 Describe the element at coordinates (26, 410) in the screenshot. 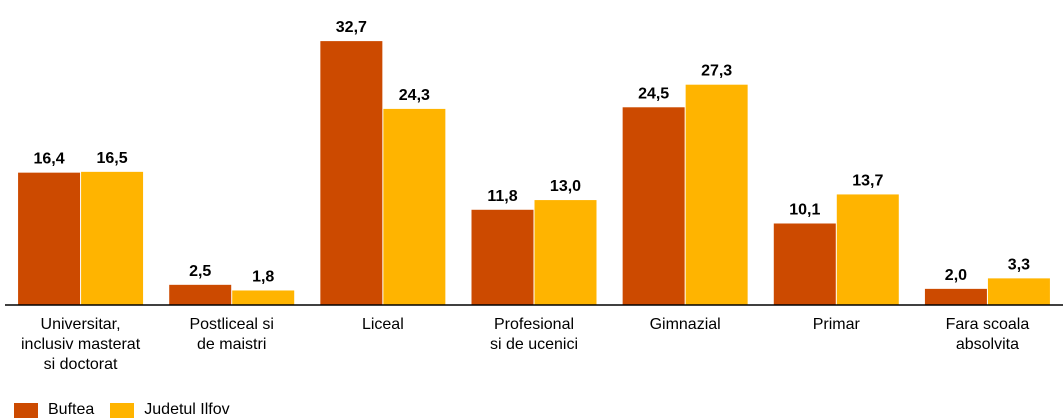

I see `legend-swatch-buftea` at that location.